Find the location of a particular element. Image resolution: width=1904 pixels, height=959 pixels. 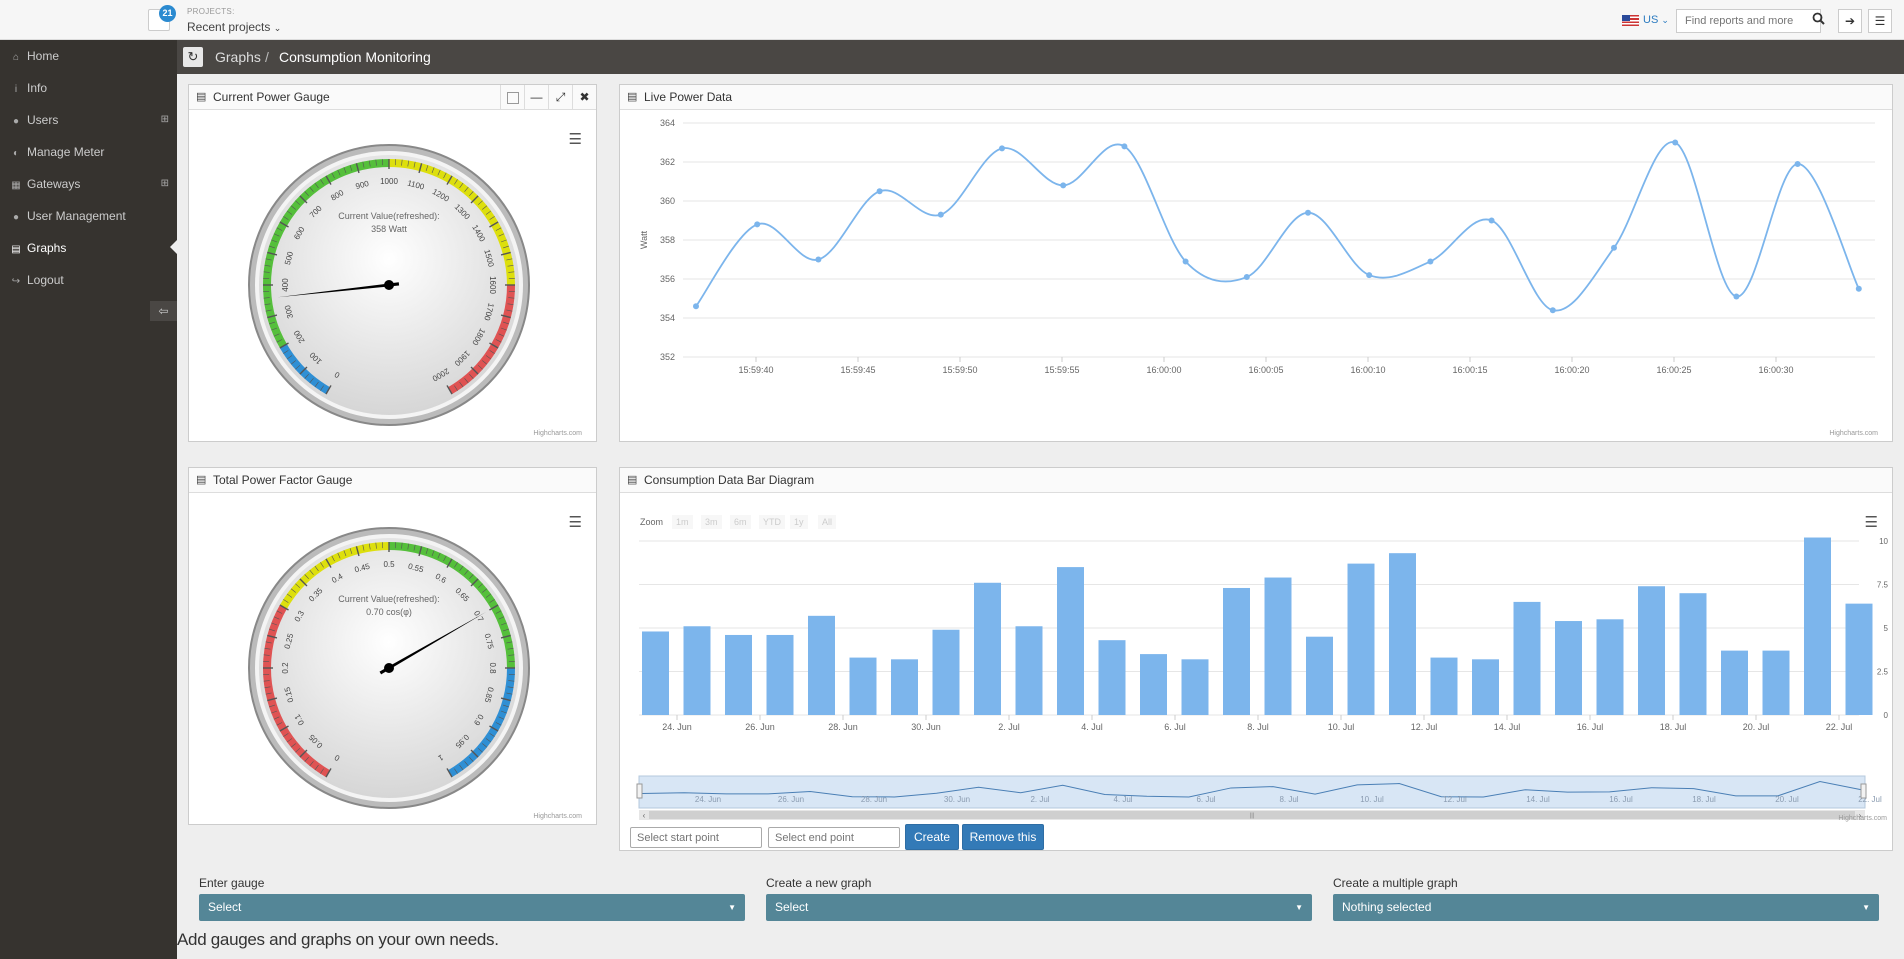

gauge-tick-label: 300 is located at coordinates (289, 312).